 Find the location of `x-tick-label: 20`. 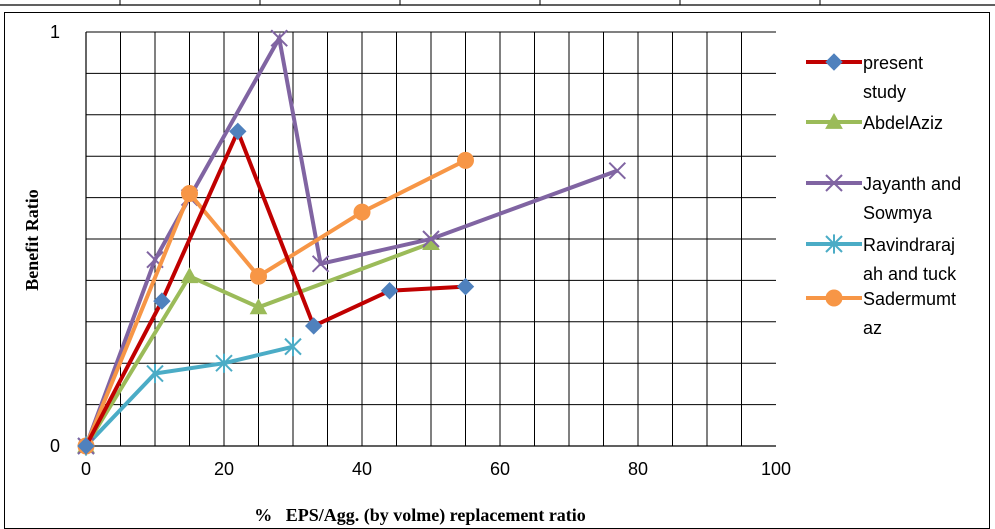

x-tick-label: 20 is located at coordinates (224, 469).